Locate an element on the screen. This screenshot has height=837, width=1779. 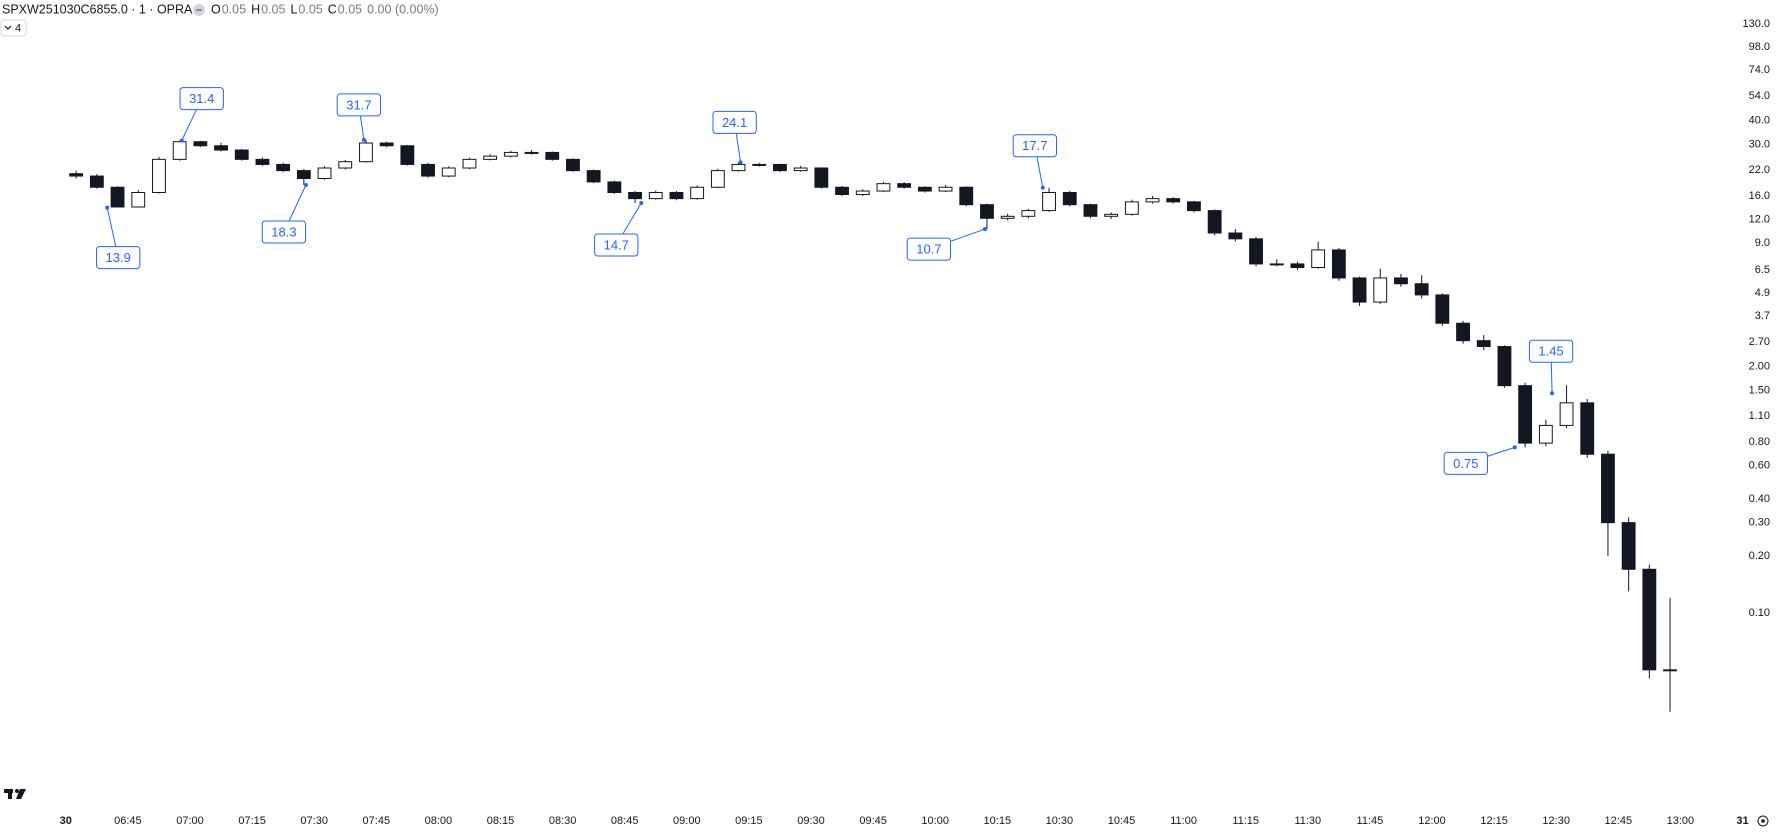
change: 0.00 (0.00%) is located at coordinates (403, 9).